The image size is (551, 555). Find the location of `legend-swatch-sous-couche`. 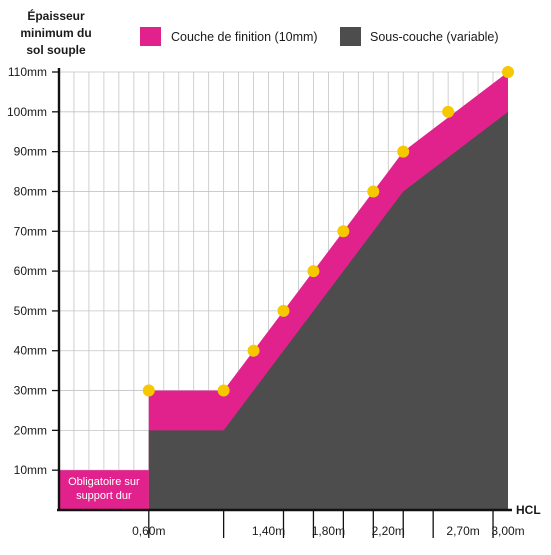

legend-swatch-sous-couche is located at coordinates (350, 36).